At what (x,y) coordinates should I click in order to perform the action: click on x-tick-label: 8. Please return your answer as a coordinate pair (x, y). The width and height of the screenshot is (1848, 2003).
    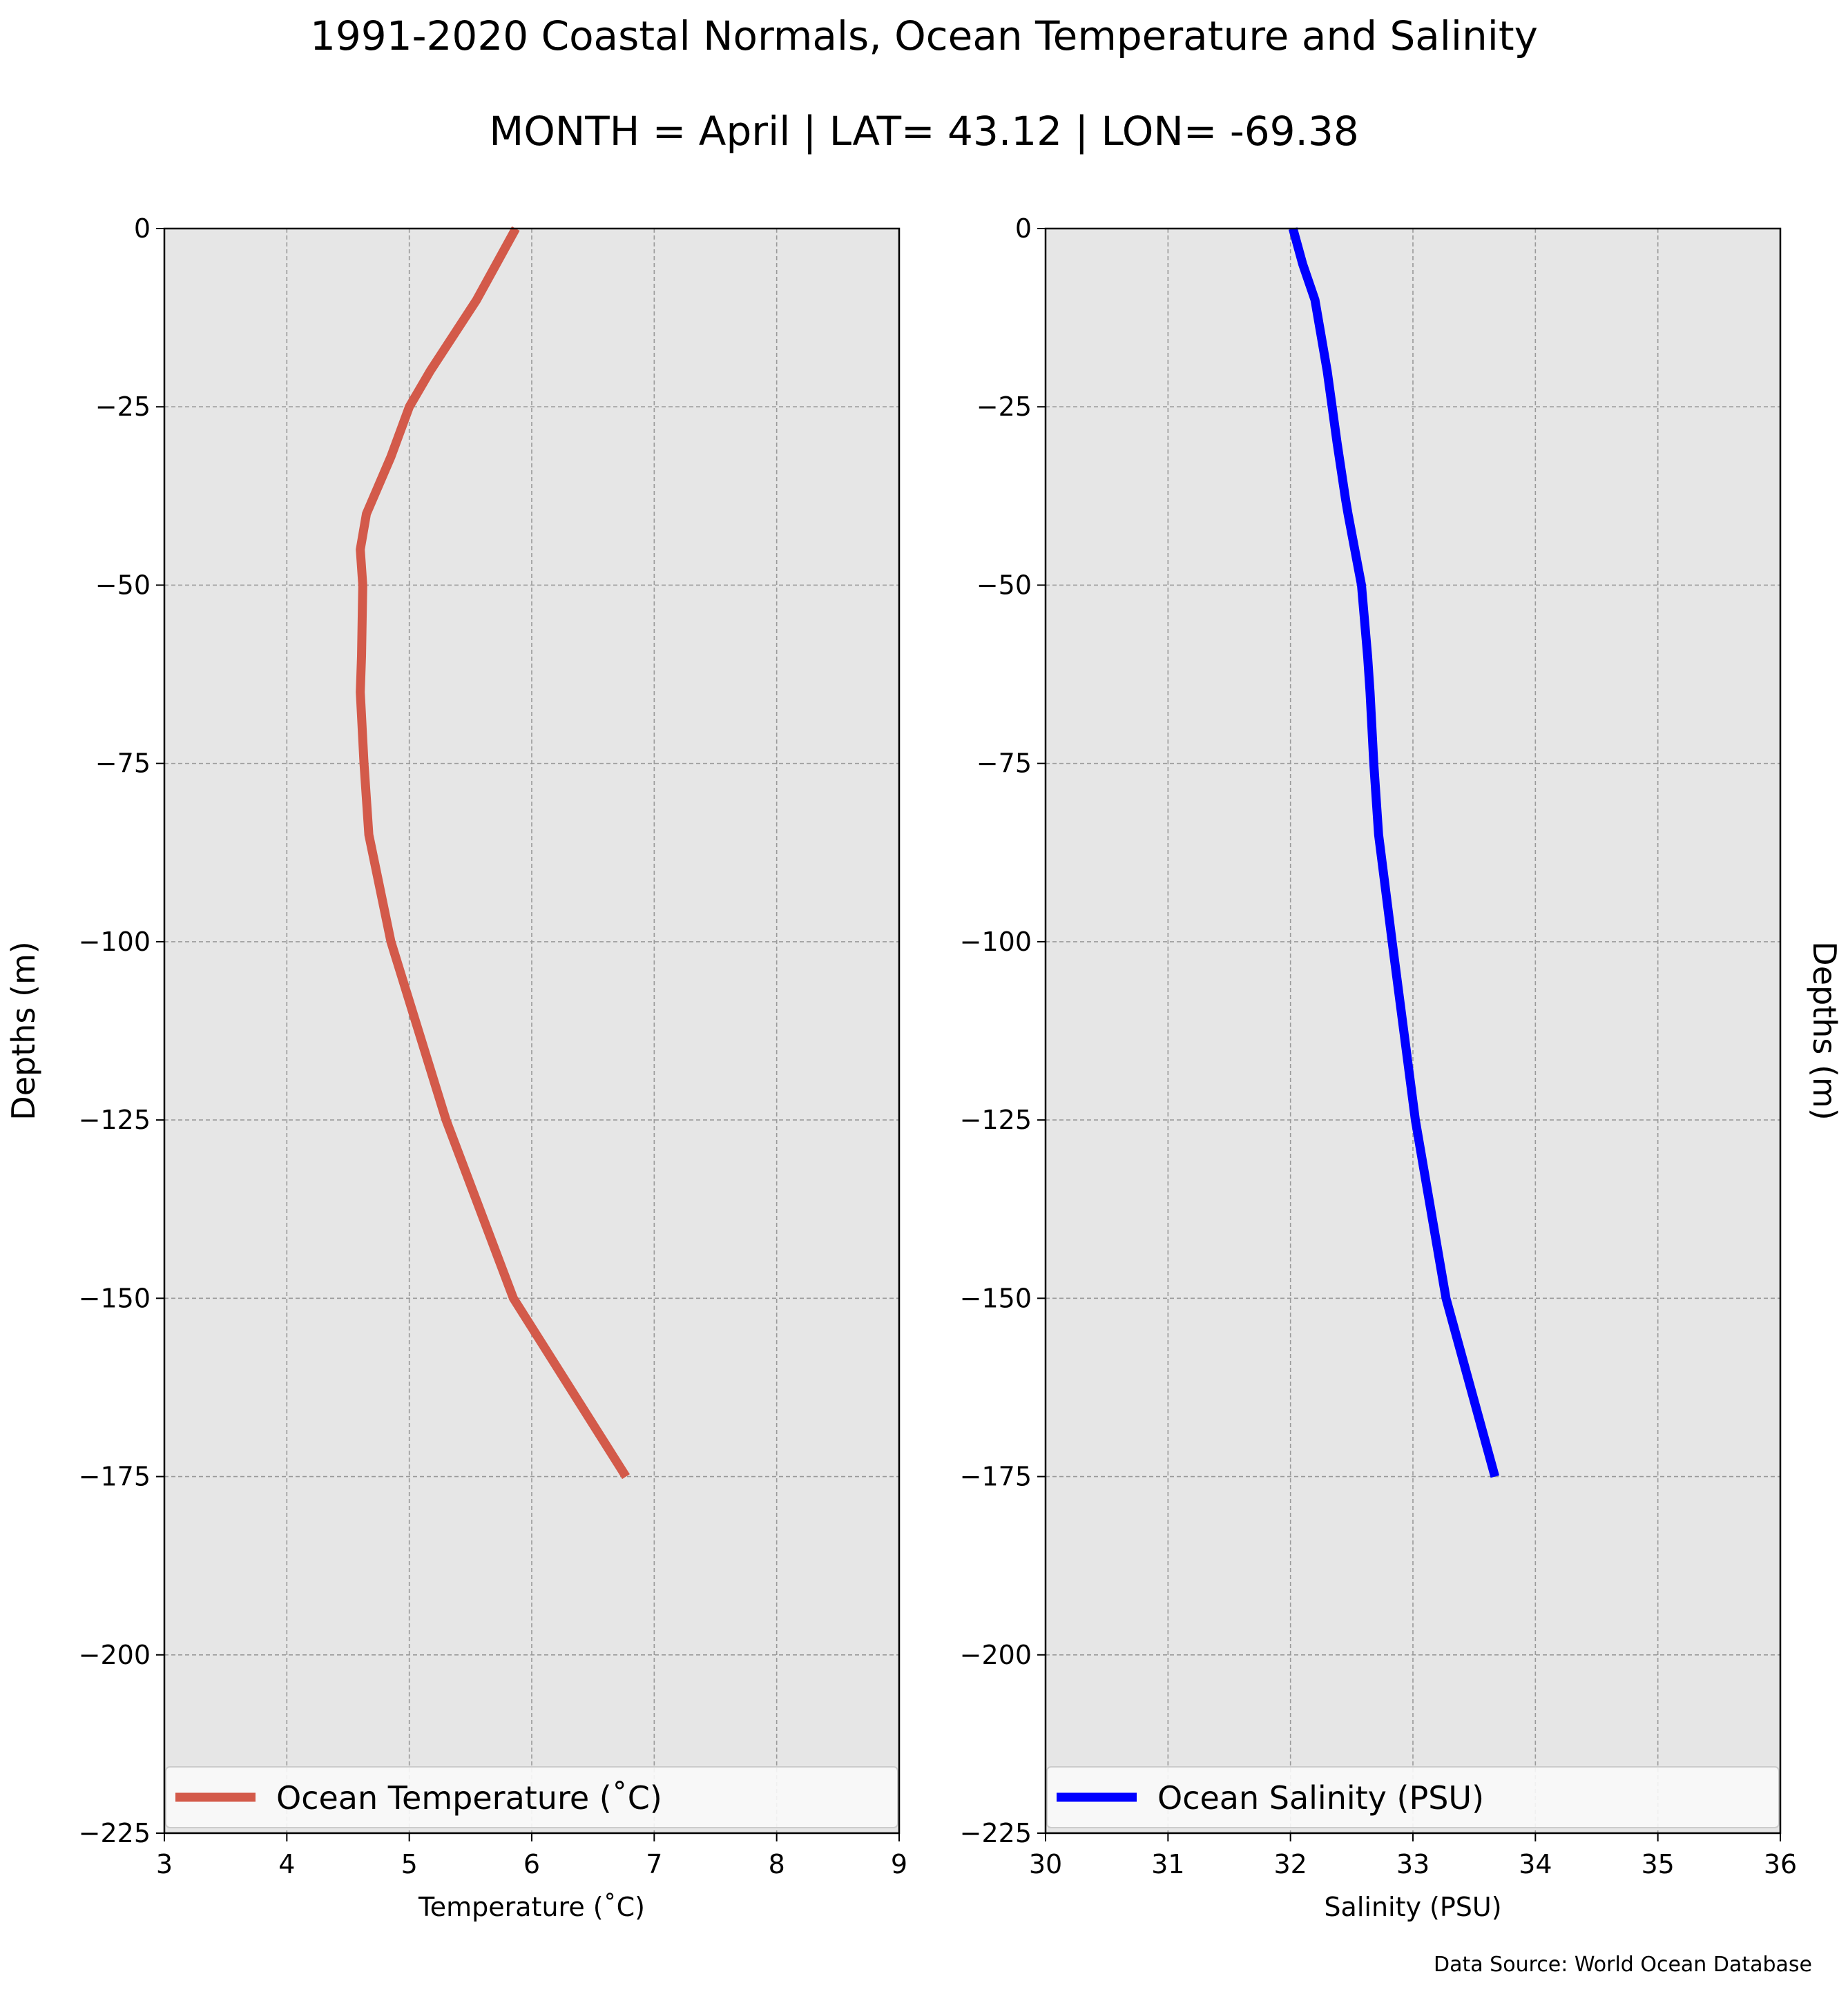
    Looking at the image, I should click on (777, 1864).